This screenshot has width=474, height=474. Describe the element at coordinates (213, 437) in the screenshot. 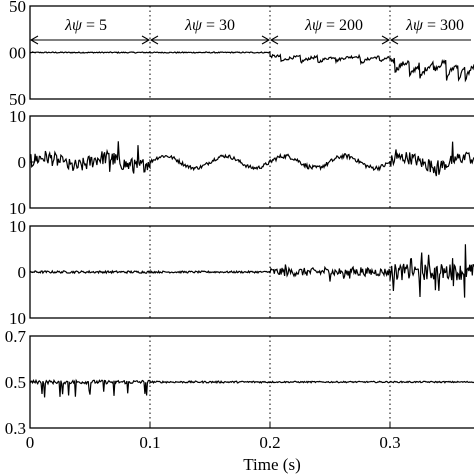

I see `x-axis-ticks: 0 0.1 0.2 0.3` at that location.